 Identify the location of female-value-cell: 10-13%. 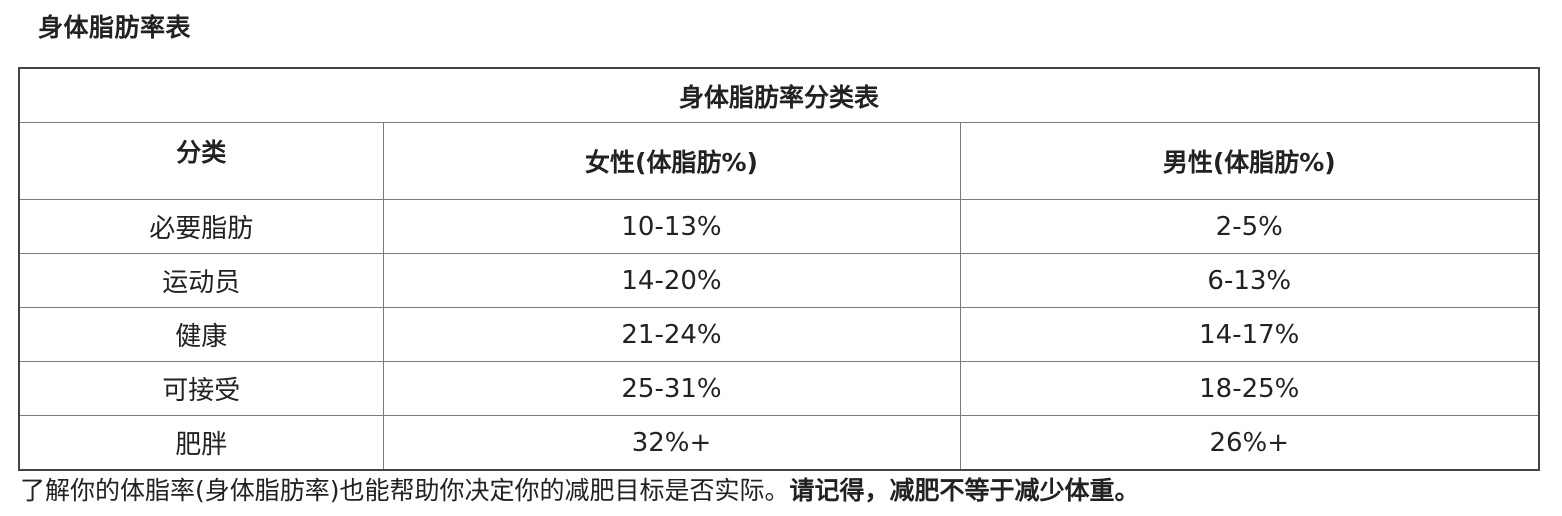
(671, 226).